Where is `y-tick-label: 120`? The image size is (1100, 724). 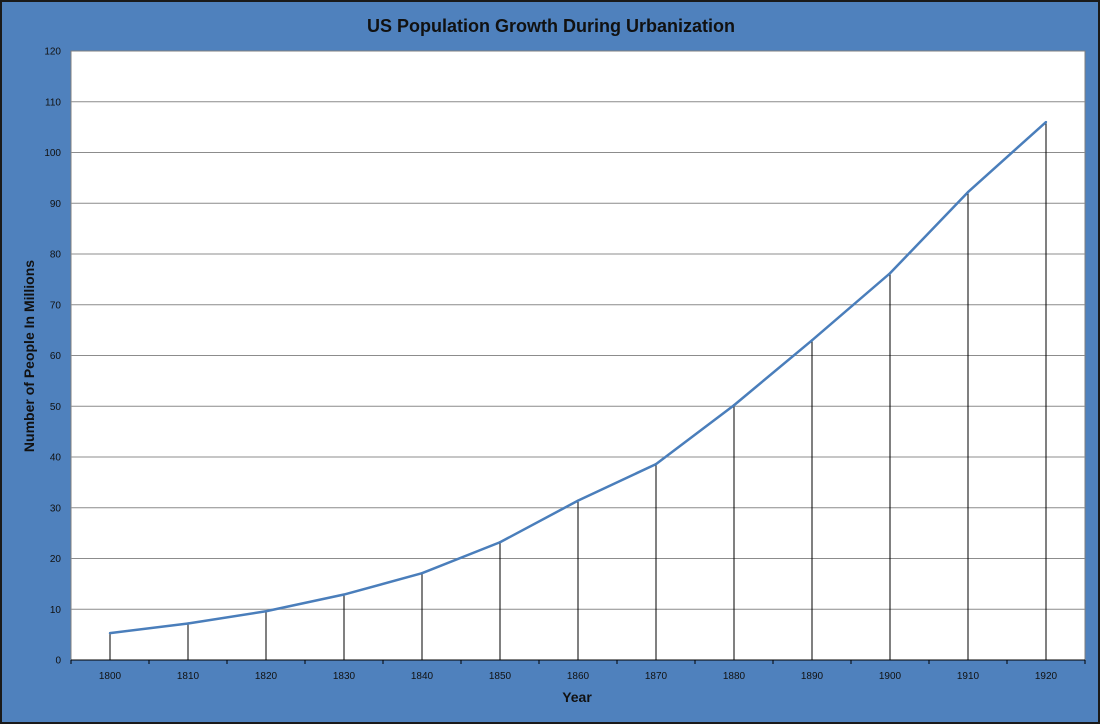 y-tick-label: 120 is located at coordinates (52, 52).